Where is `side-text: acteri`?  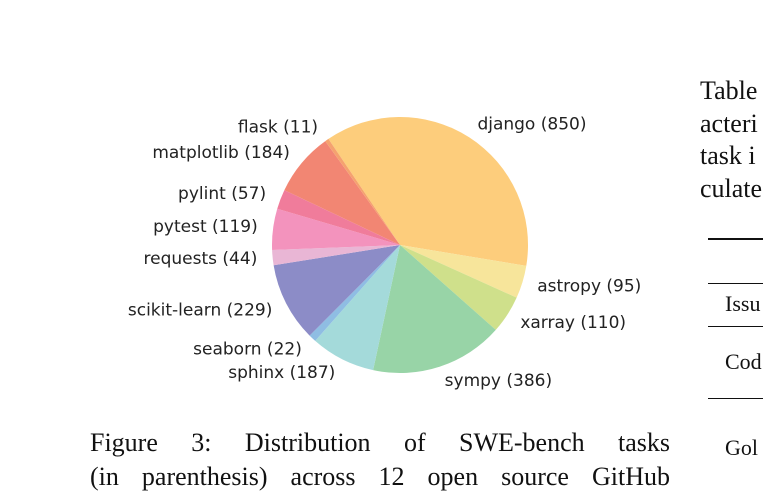
side-text: acteri is located at coordinates (729, 123).